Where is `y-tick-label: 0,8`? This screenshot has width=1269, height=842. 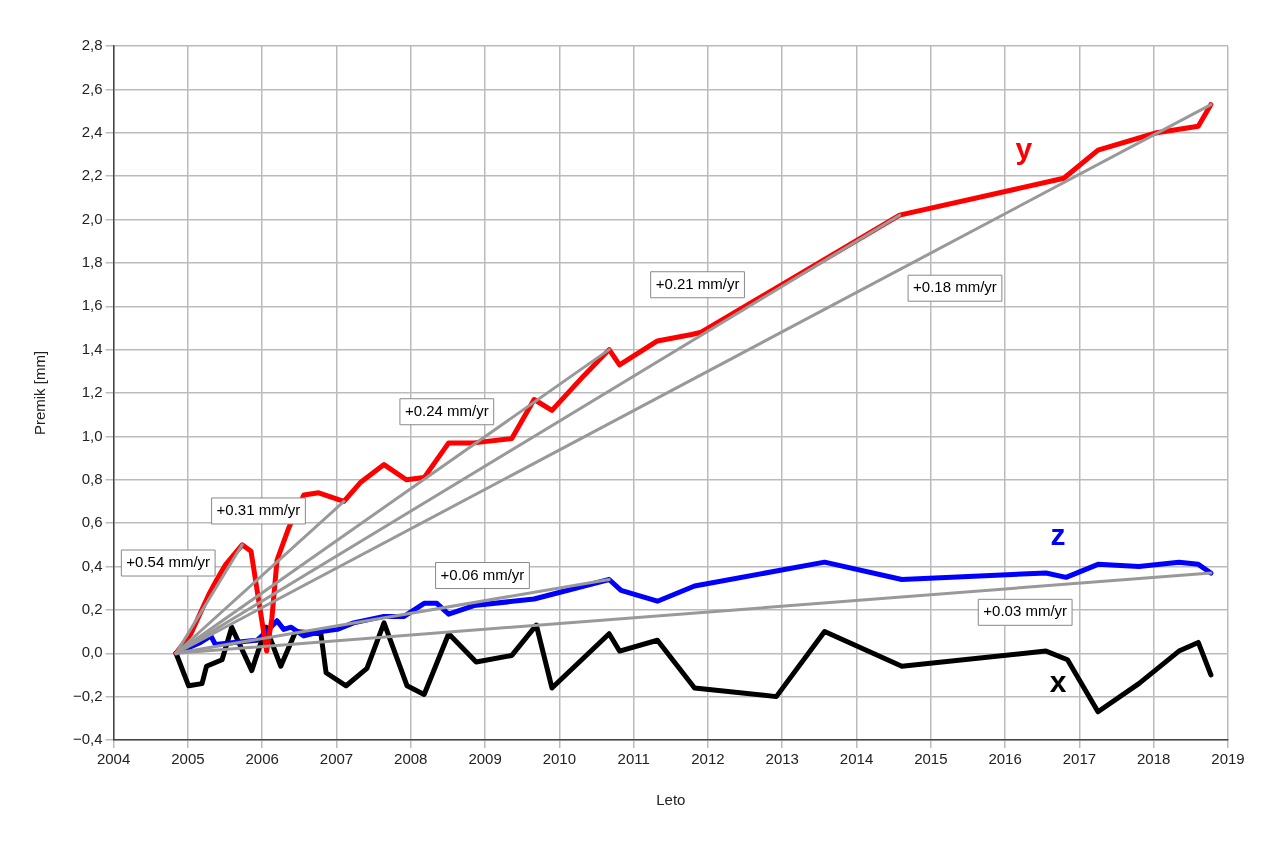 y-tick-label: 0,8 is located at coordinates (92, 478).